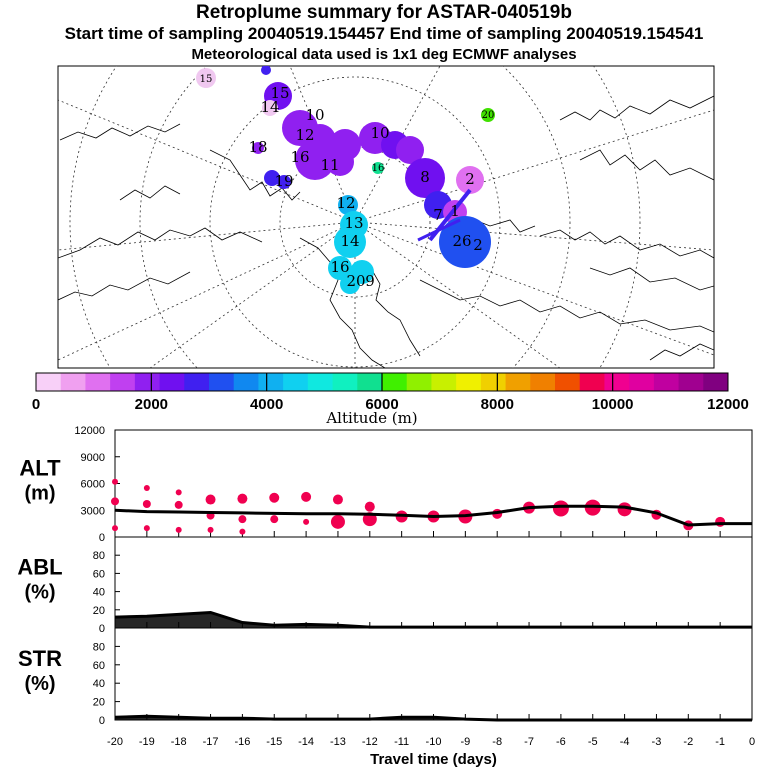  I want to click on panel-label-abl: ABL, so click(39, 567).